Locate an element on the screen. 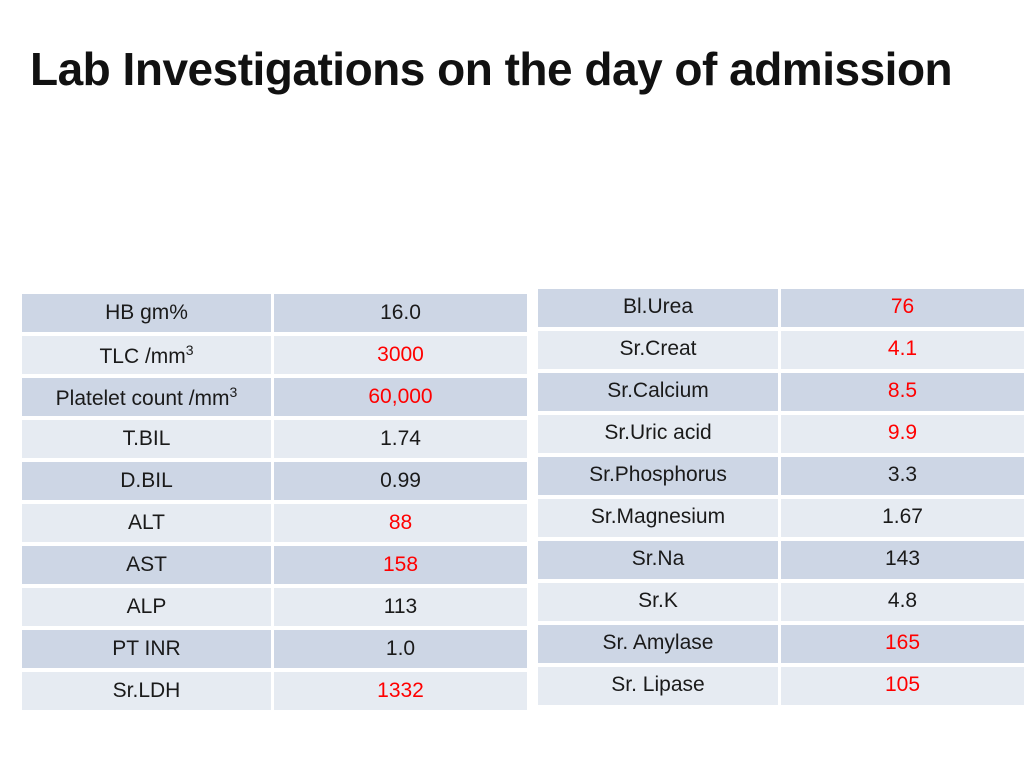 Image resolution: width=1024 pixels, height=768 pixels. abnormal-value: 1332 is located at coordinates (400, 691).